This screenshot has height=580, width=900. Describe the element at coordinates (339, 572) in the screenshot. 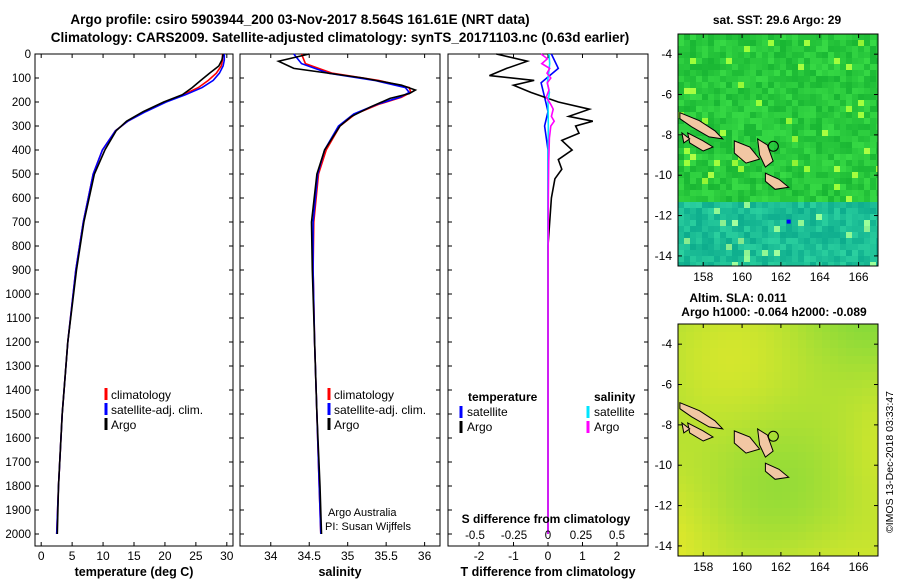

I see `x-axis-label: salinity` at that location.